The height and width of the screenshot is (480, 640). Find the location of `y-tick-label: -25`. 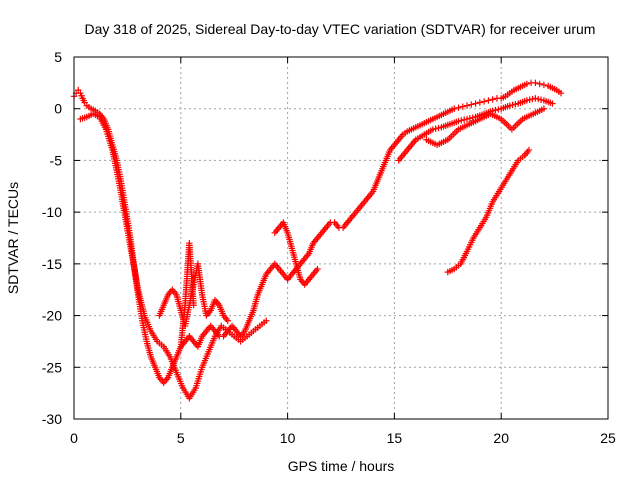

y-tick-label: -25 is located at coordinates (52, 367).